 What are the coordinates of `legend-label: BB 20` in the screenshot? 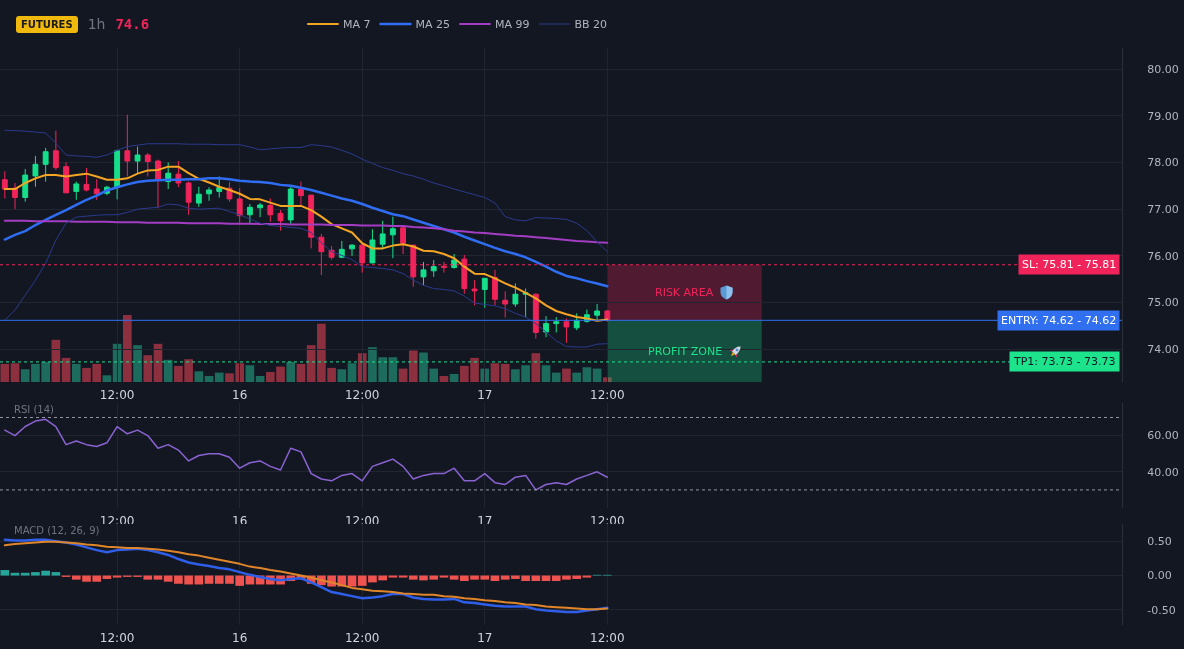 It's located at (591, 25).